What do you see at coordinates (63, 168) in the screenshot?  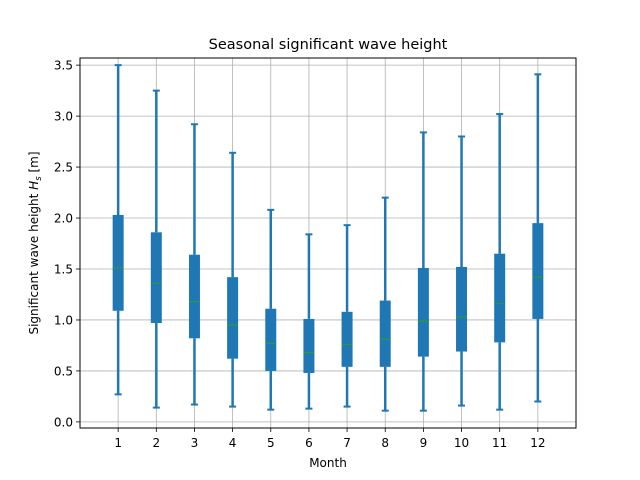 I see `y-tick-label: 2.5` at bounding box center [63, 168].